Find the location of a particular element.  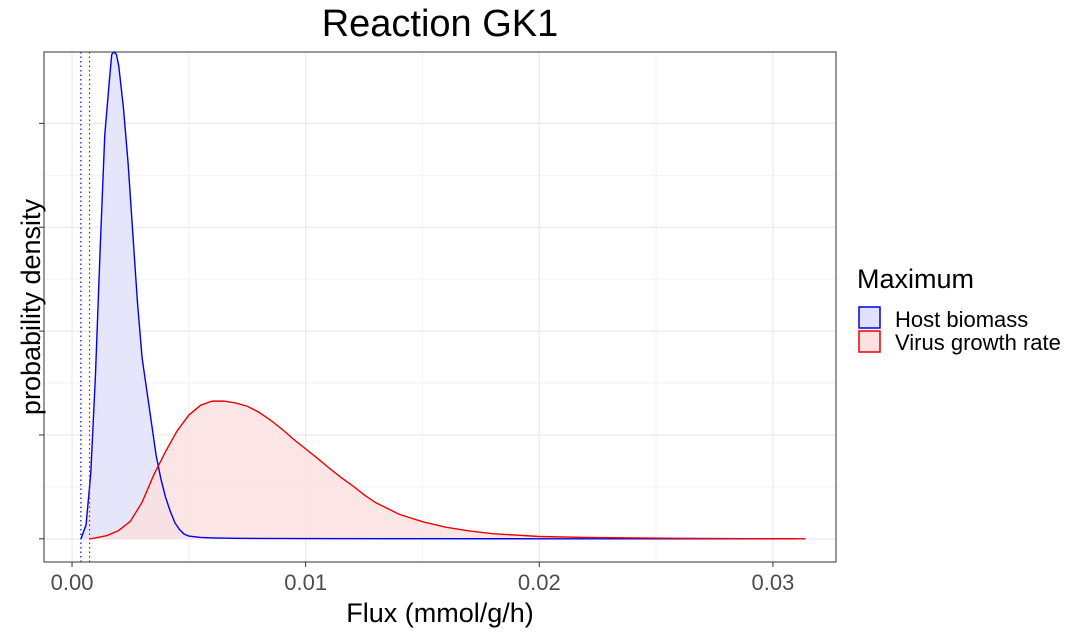

x-tick-label: 0.01 is located at coordinates (305, 582).